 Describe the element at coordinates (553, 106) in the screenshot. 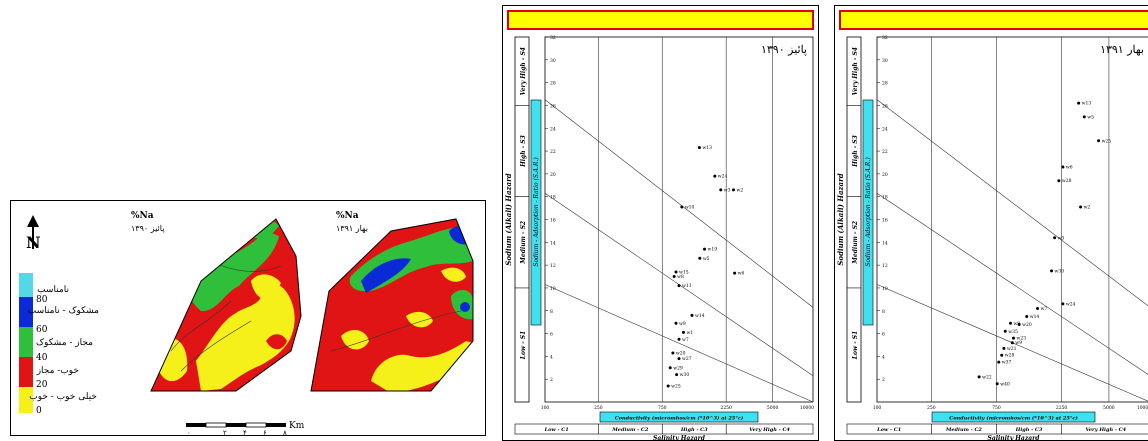

I see `y-tick-label: 26` at that location.